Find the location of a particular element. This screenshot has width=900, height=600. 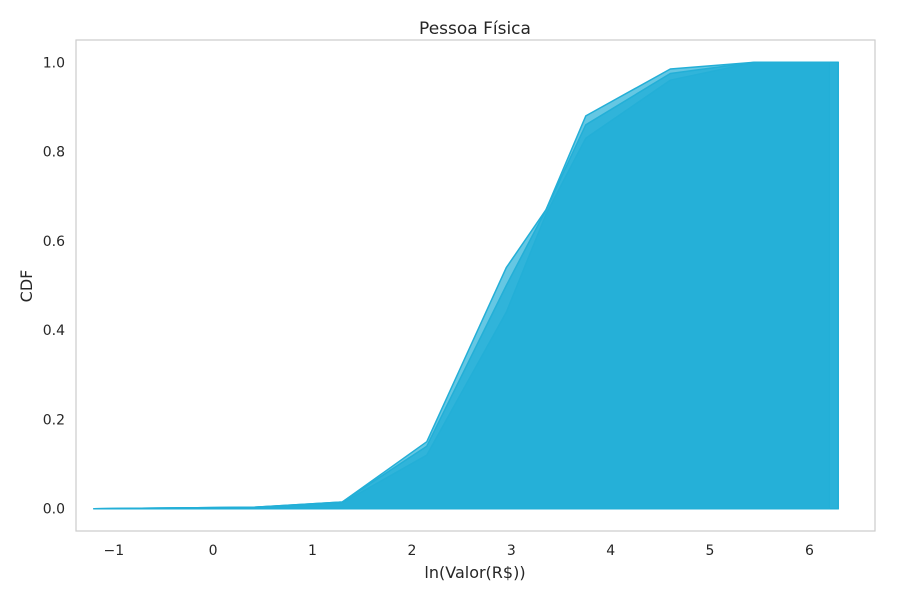

y-tick-label: 0.4 is located at coordinates (54, 331).